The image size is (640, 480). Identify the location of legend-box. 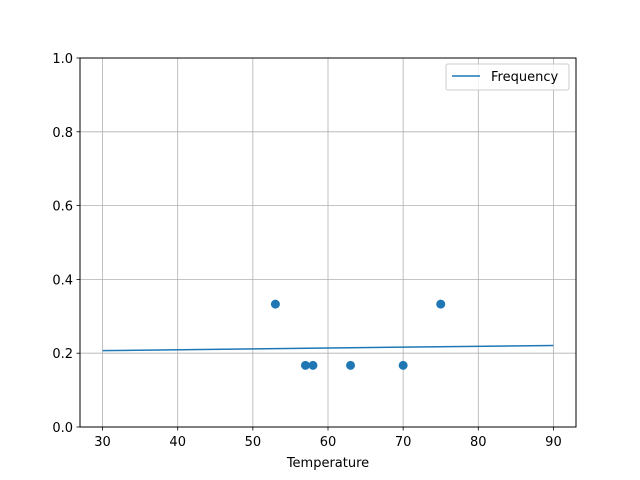
(507, 77).